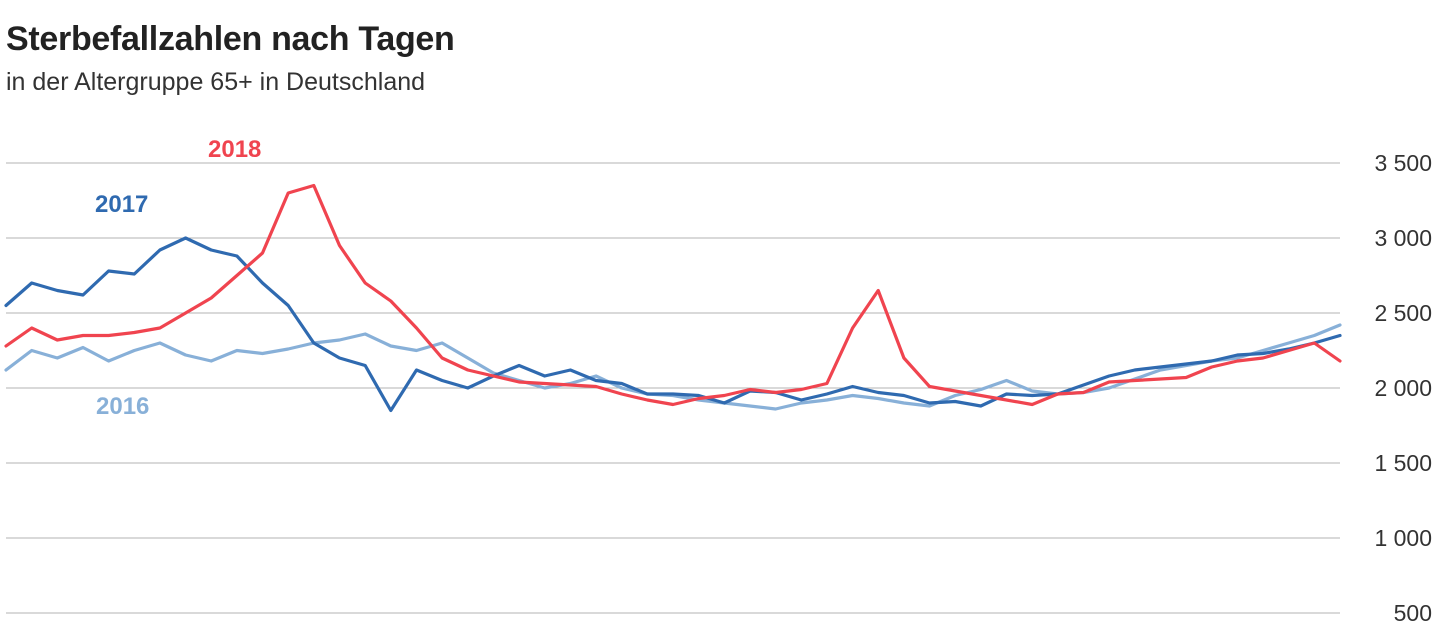  What do you see at coordinates (1403, 163) in the screenshot?
I see `y-tick-label: 3 500` at bounding box center [1403, 163].